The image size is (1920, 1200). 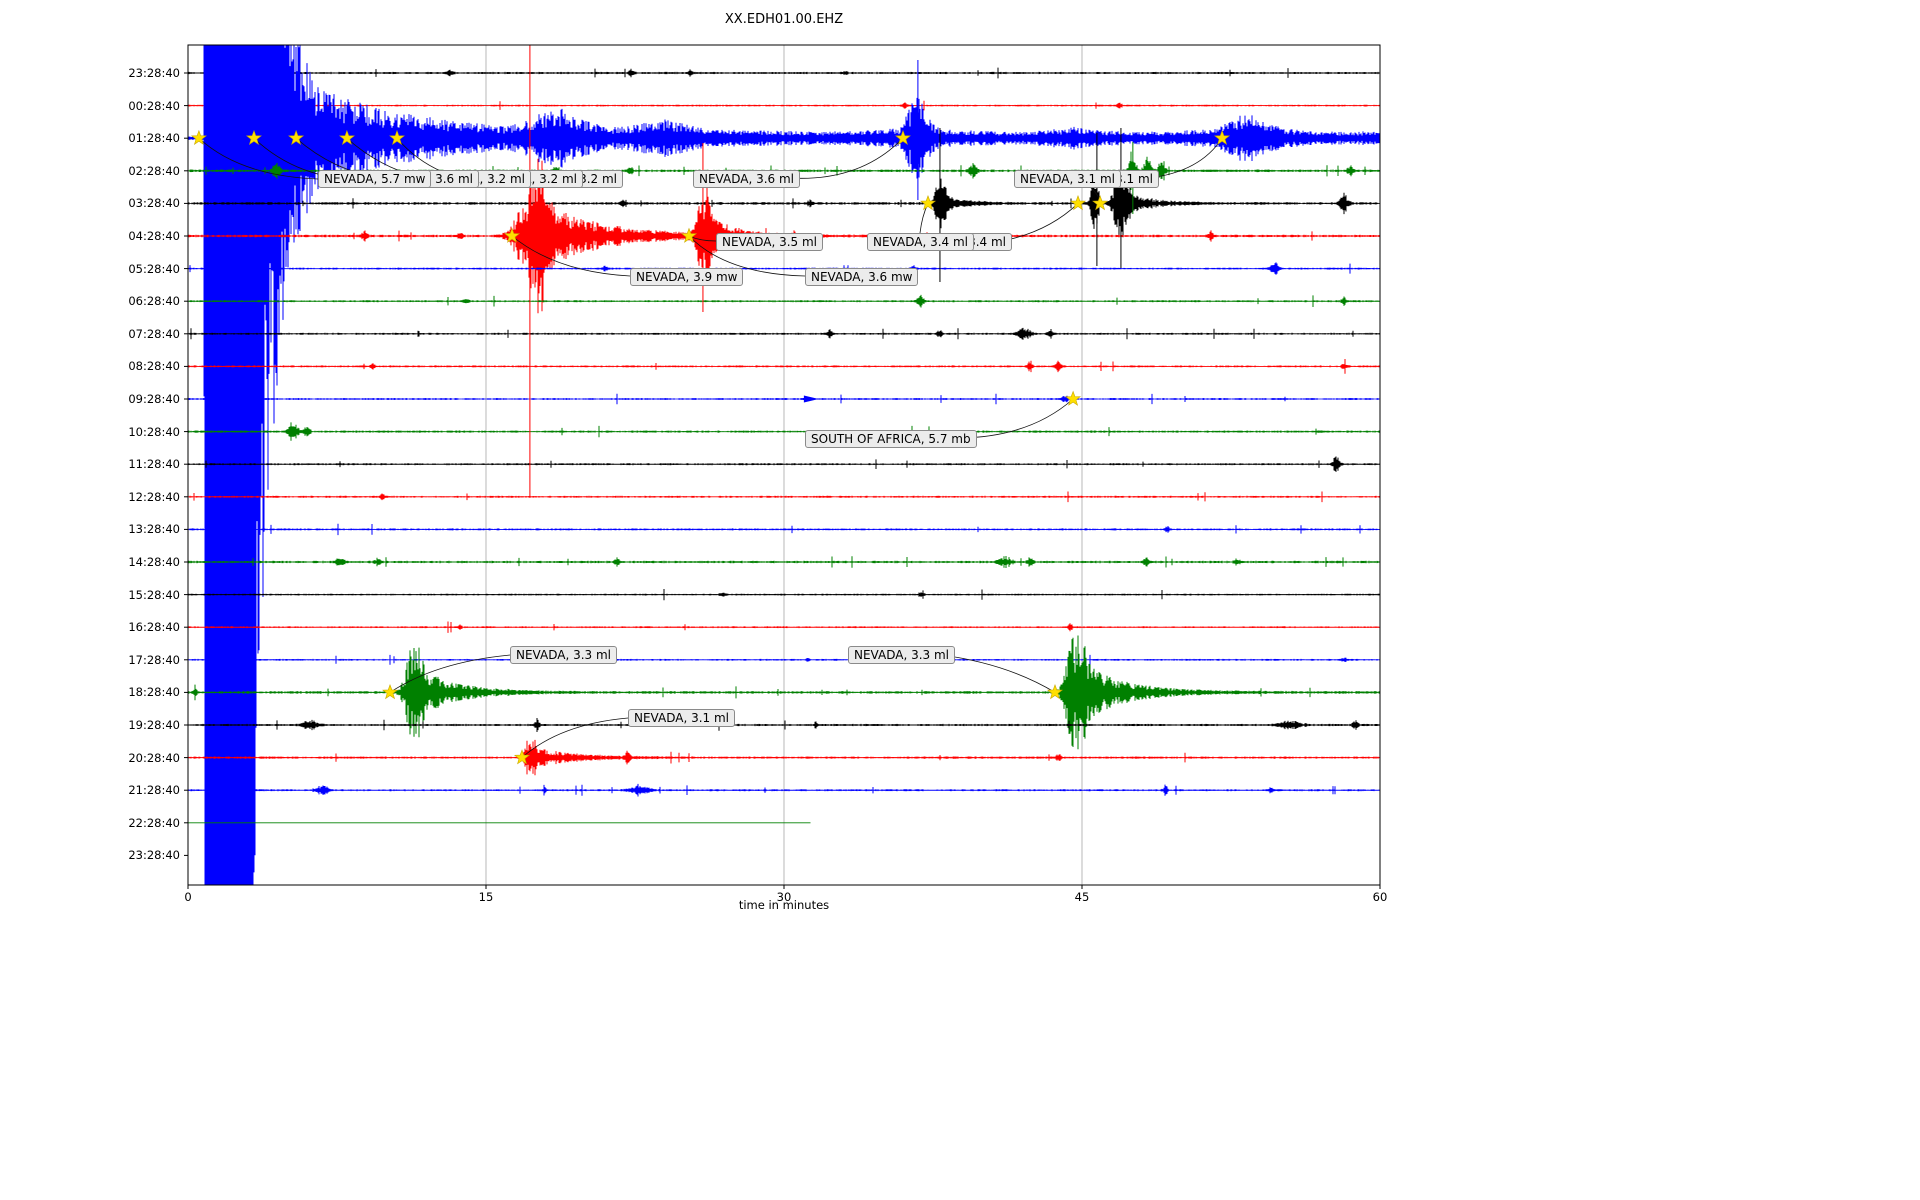 What do you see at coordinates (499, 823) in the screenshot?
I see `trace-22:28:40` at bounding box center [499, 823].